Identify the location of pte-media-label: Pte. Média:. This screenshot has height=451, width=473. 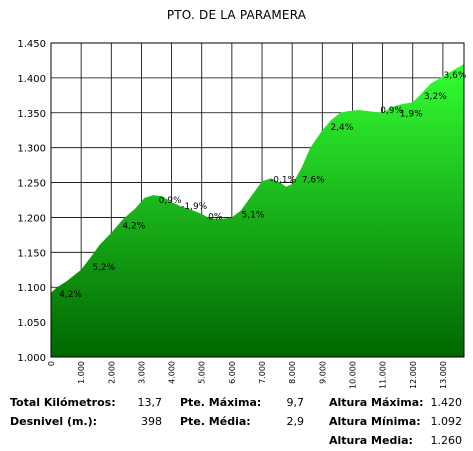
(215, 421).